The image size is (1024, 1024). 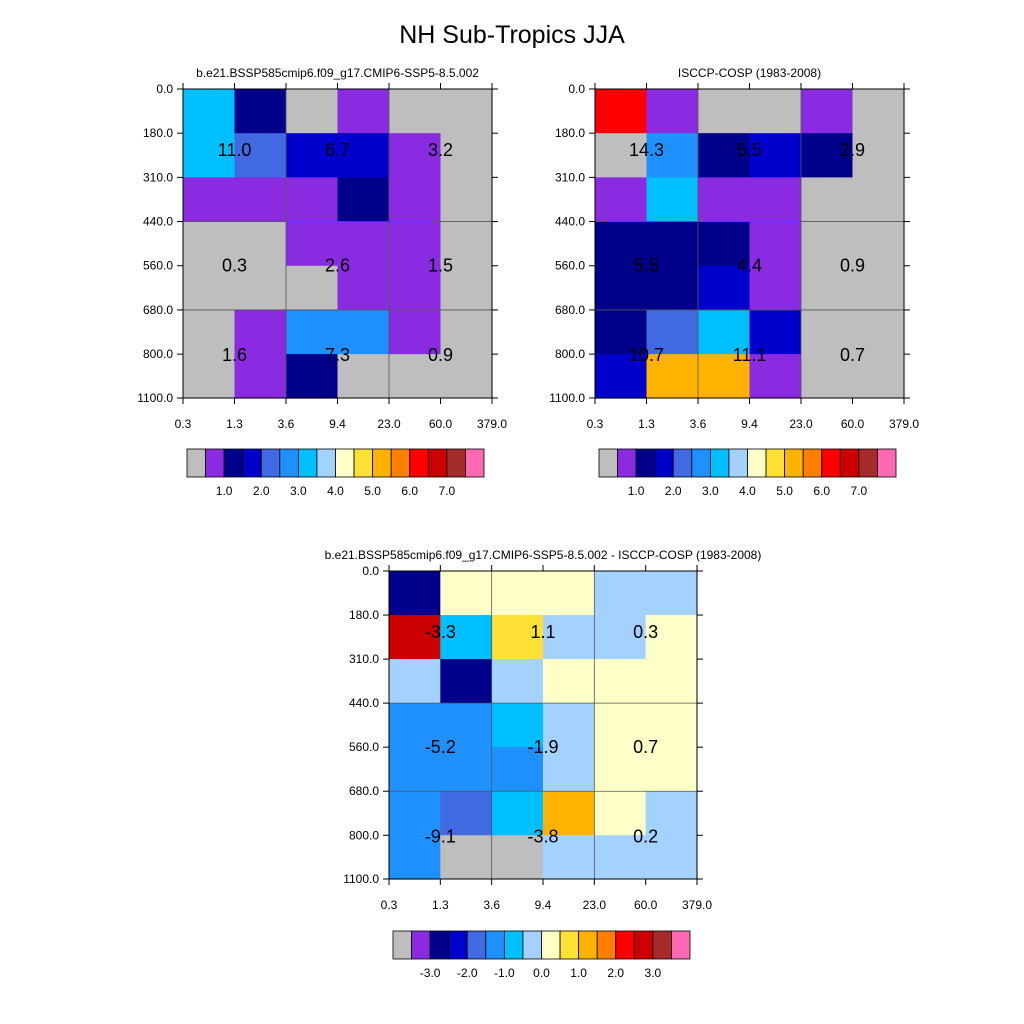 I want to click on x-tick-label: 23.0, so click(x=389, y=424).